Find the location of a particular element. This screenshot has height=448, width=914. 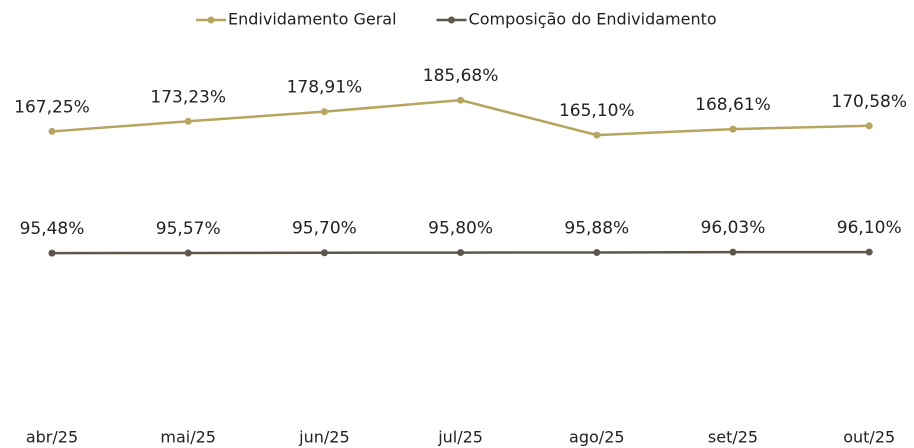

data-label: 165,10% is located at coordinates (597, 111).